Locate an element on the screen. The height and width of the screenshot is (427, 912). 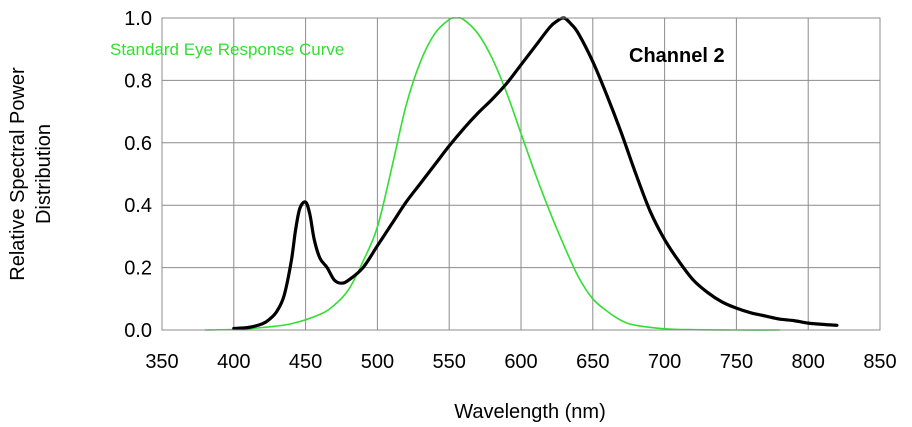
x-tick-label: 500 is located at coordinates (377, 362).